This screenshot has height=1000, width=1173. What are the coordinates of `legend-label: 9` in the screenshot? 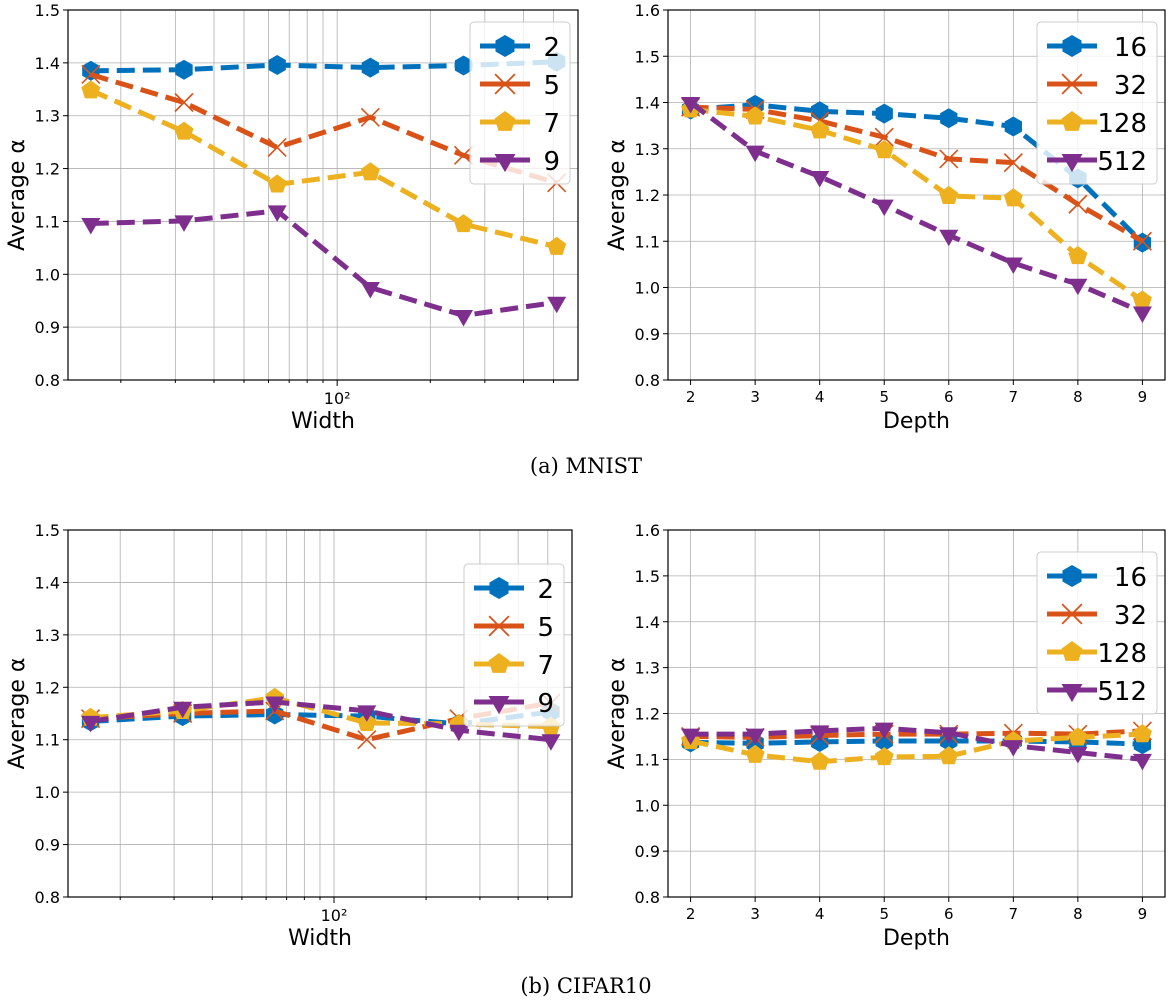 It's located at (551, 162).